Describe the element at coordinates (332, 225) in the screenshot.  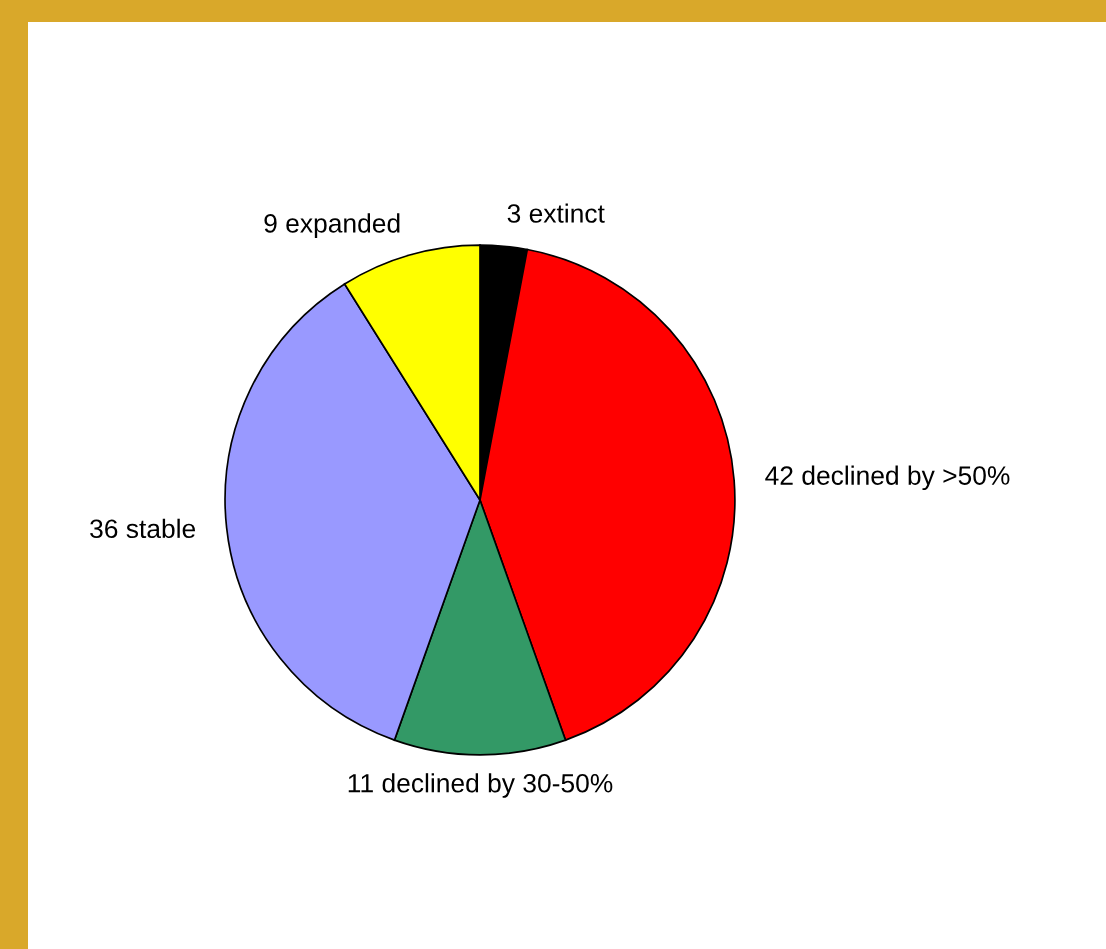
I see `slice-label: 9 expanded` at that location.